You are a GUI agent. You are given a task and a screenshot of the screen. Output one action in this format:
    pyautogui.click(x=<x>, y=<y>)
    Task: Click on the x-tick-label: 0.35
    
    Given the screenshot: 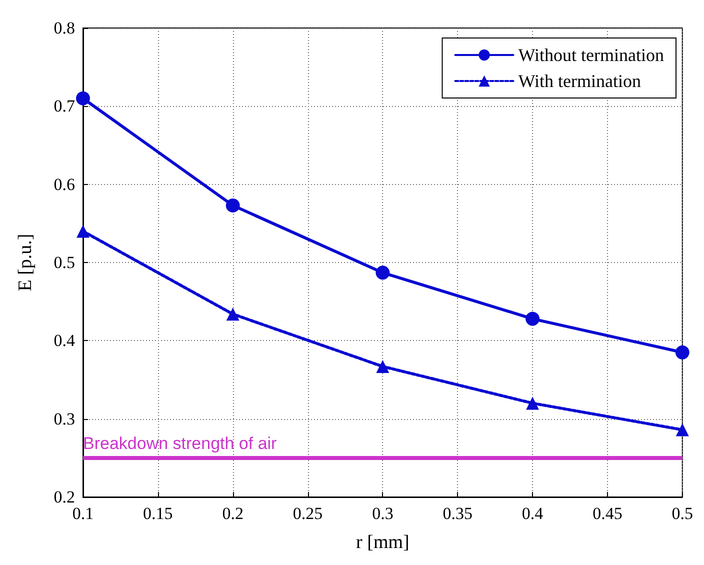 What is the action you would take?
    pyautogui.click(x=457, y=513)
    